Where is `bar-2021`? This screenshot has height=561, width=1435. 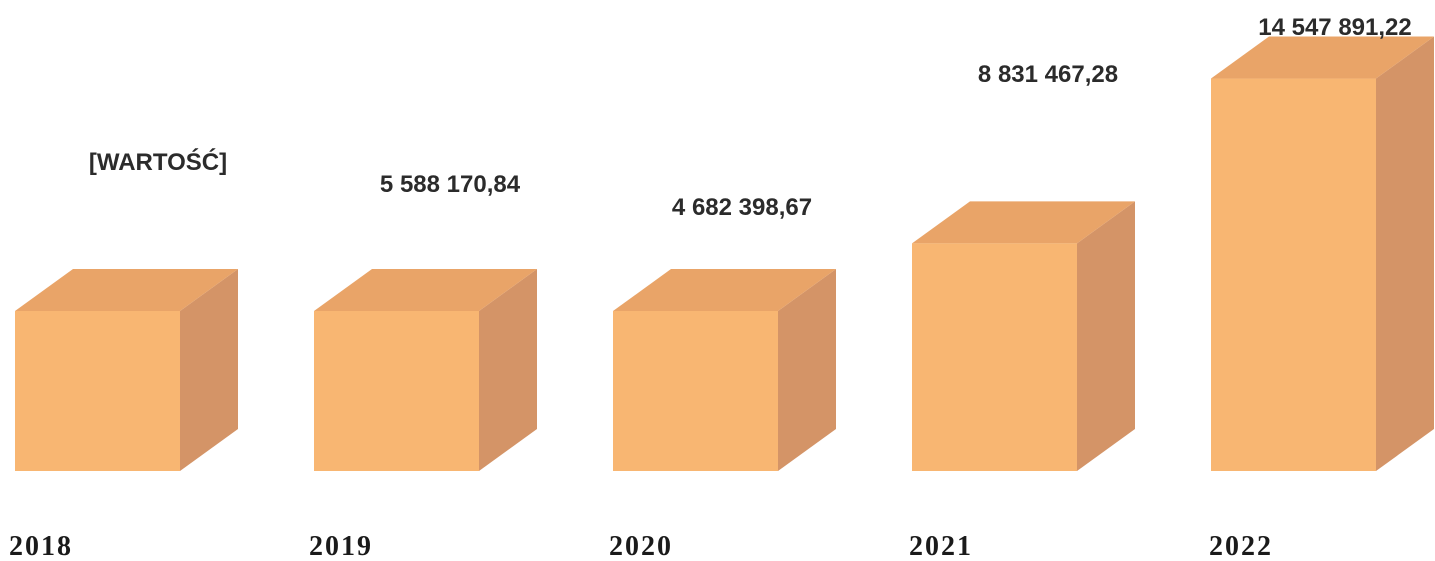
bar-2021 is located at coordinates (1023, 336).